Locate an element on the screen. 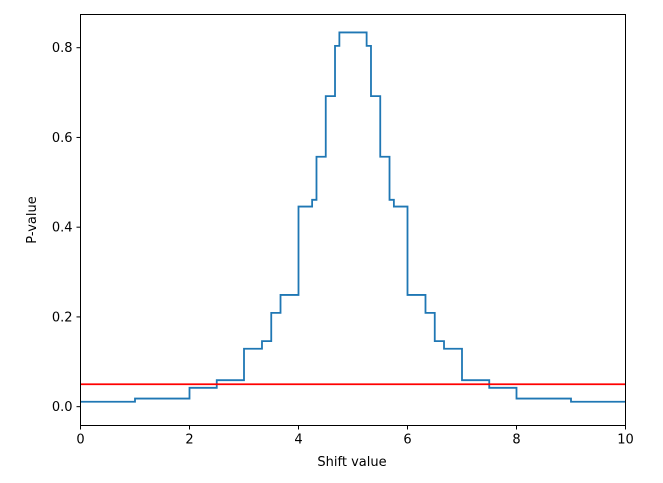  y-axis-label: P-value is located at coordinates (32, 219).